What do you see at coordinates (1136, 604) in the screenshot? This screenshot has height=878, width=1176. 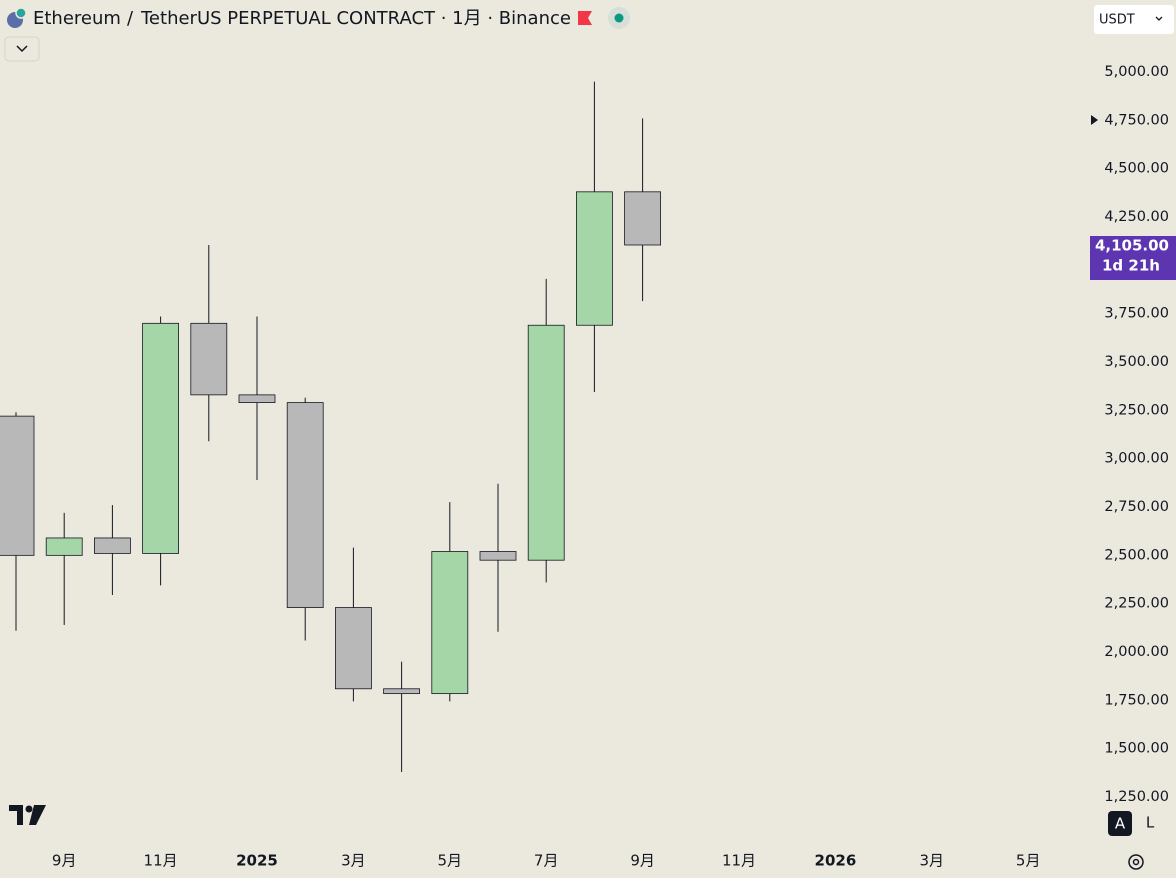 I see `y-tick-label: 2,250.00` at bounding box center [1136, 604].